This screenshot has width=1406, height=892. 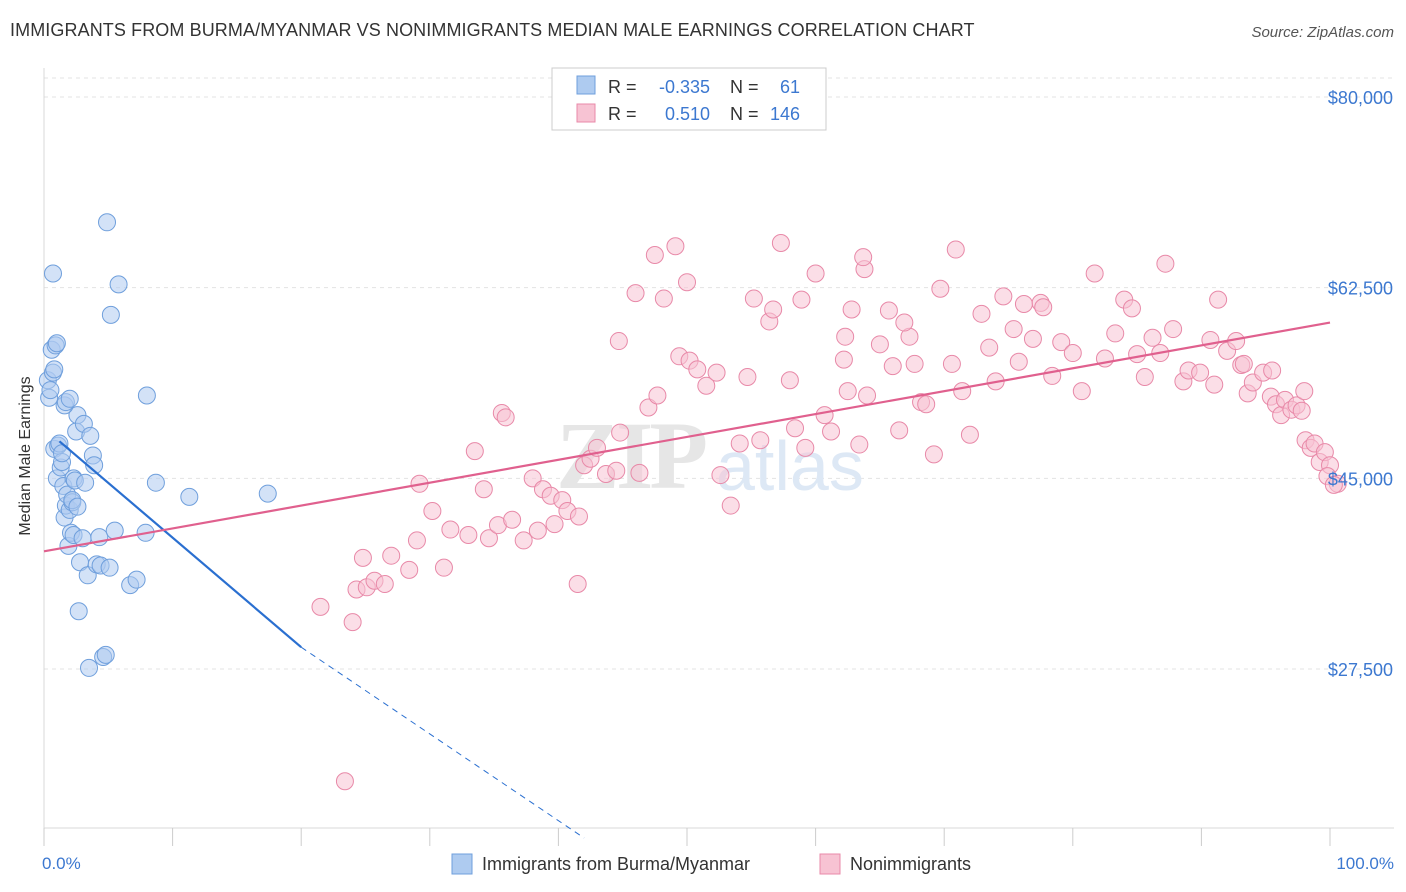 I want to click on y-axis-title: Median Male Earnings, so click(x=25, y=455).